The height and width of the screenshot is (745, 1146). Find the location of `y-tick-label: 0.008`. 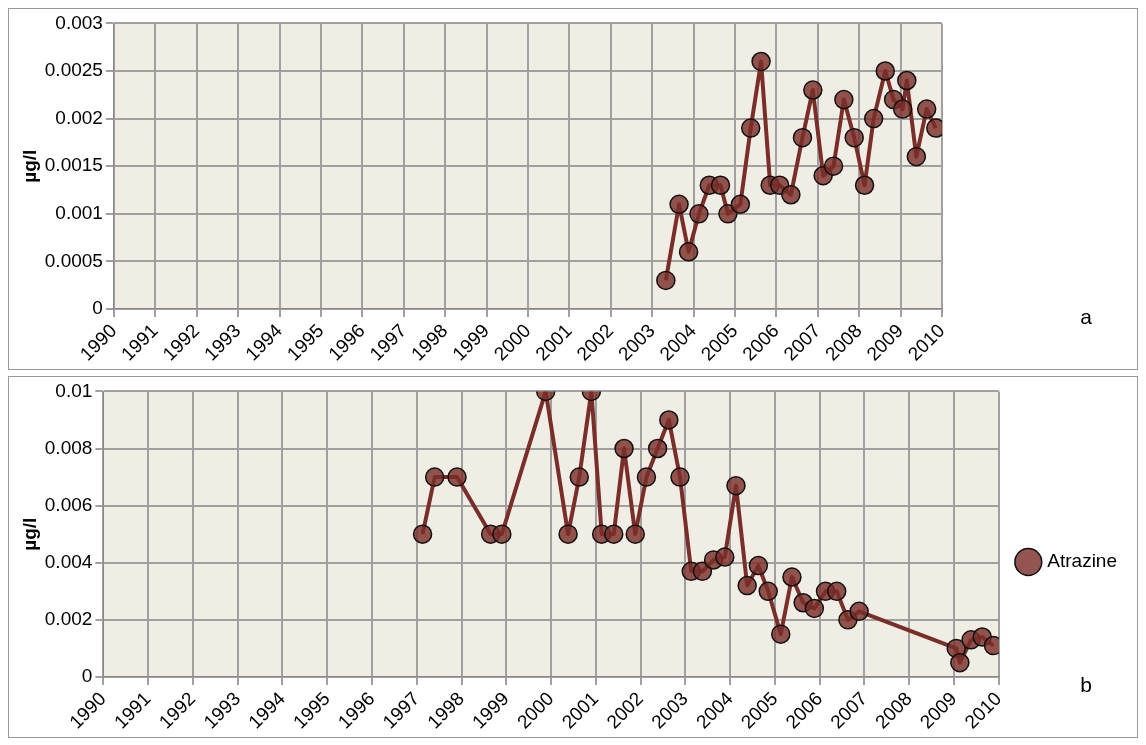

y-tick-label: 0.008 is located at coordinates (68, 447).